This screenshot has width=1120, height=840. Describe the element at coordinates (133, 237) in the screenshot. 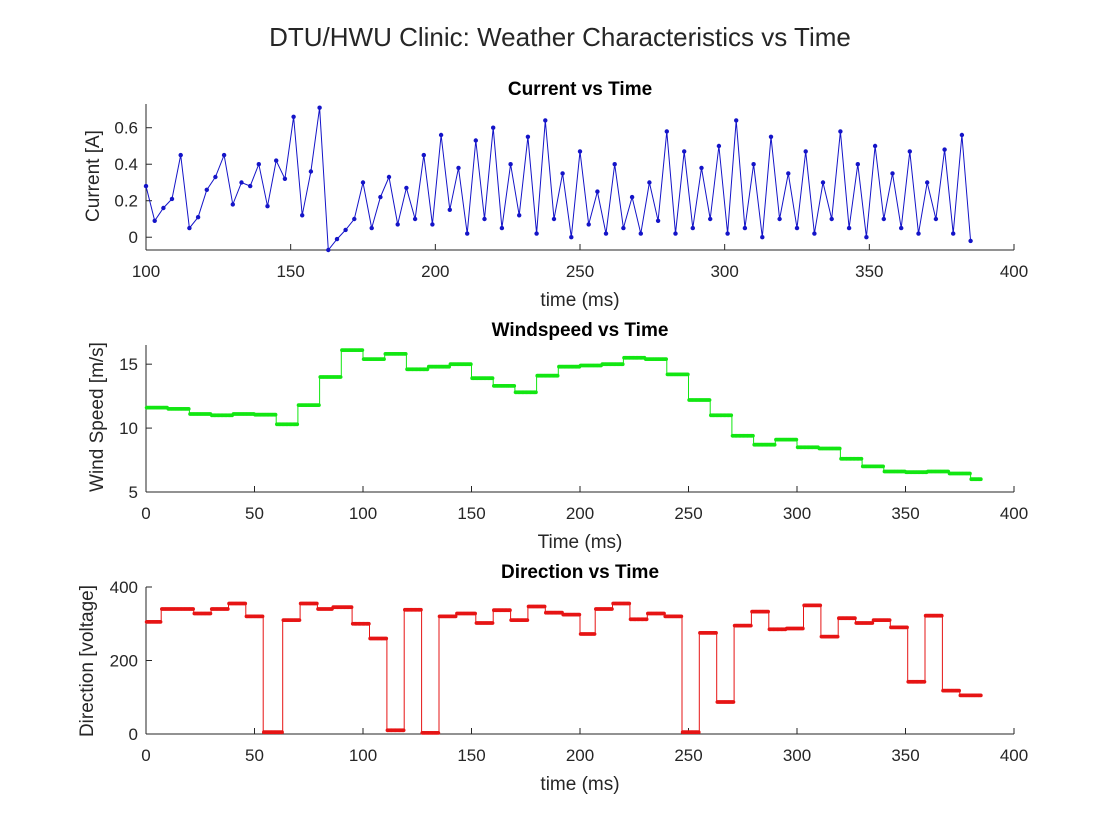

I see `current-y-tick-label: 0` at that location.